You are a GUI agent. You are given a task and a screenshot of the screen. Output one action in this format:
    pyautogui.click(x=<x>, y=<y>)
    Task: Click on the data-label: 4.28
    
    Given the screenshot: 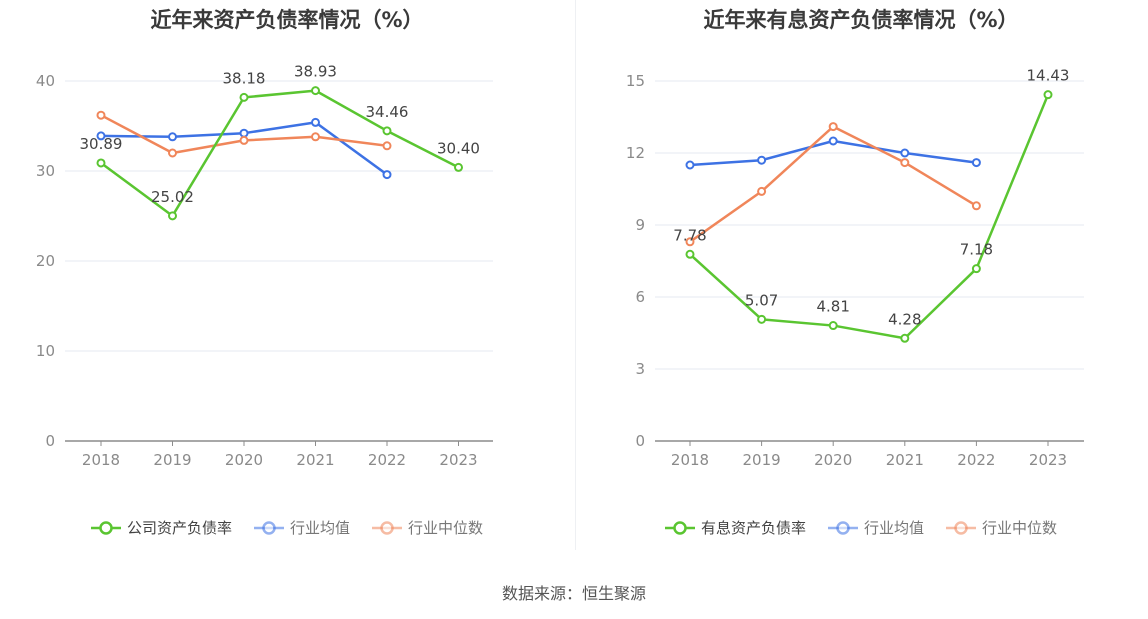 What is the action you would take?
    pyautogui.click(x=904, y=319)
    